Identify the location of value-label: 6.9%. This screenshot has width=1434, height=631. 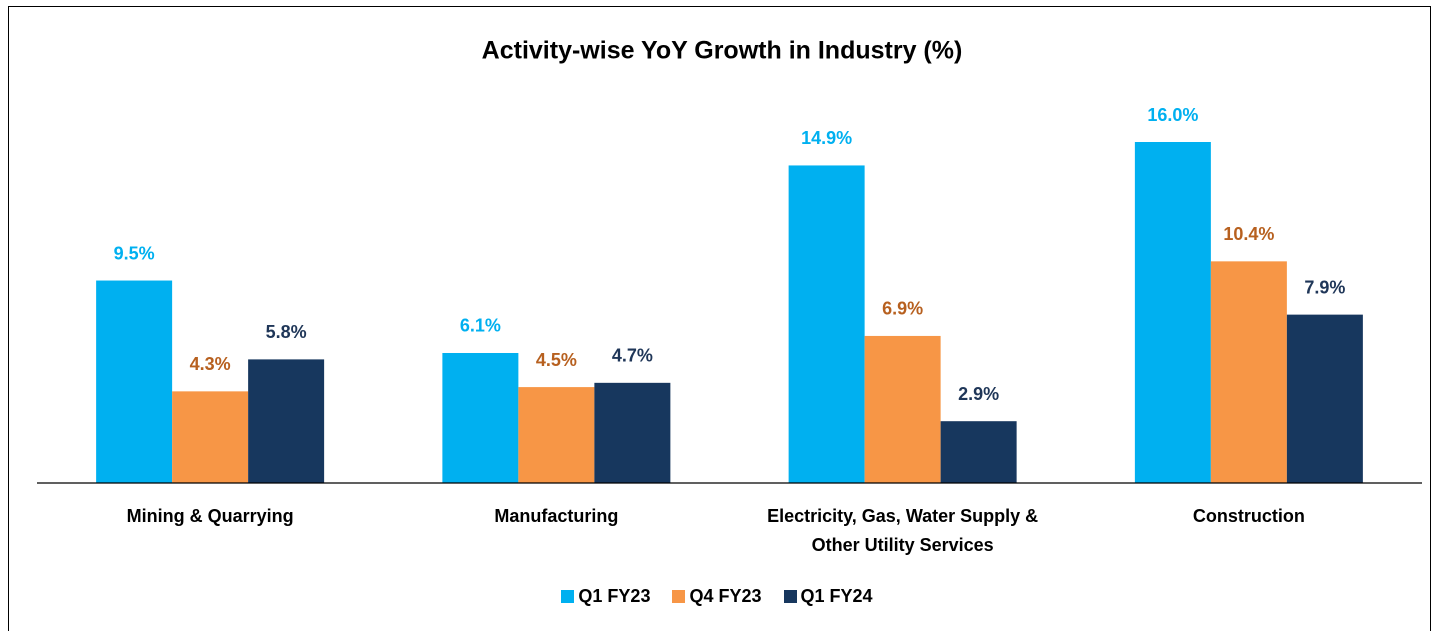
(902, 309).